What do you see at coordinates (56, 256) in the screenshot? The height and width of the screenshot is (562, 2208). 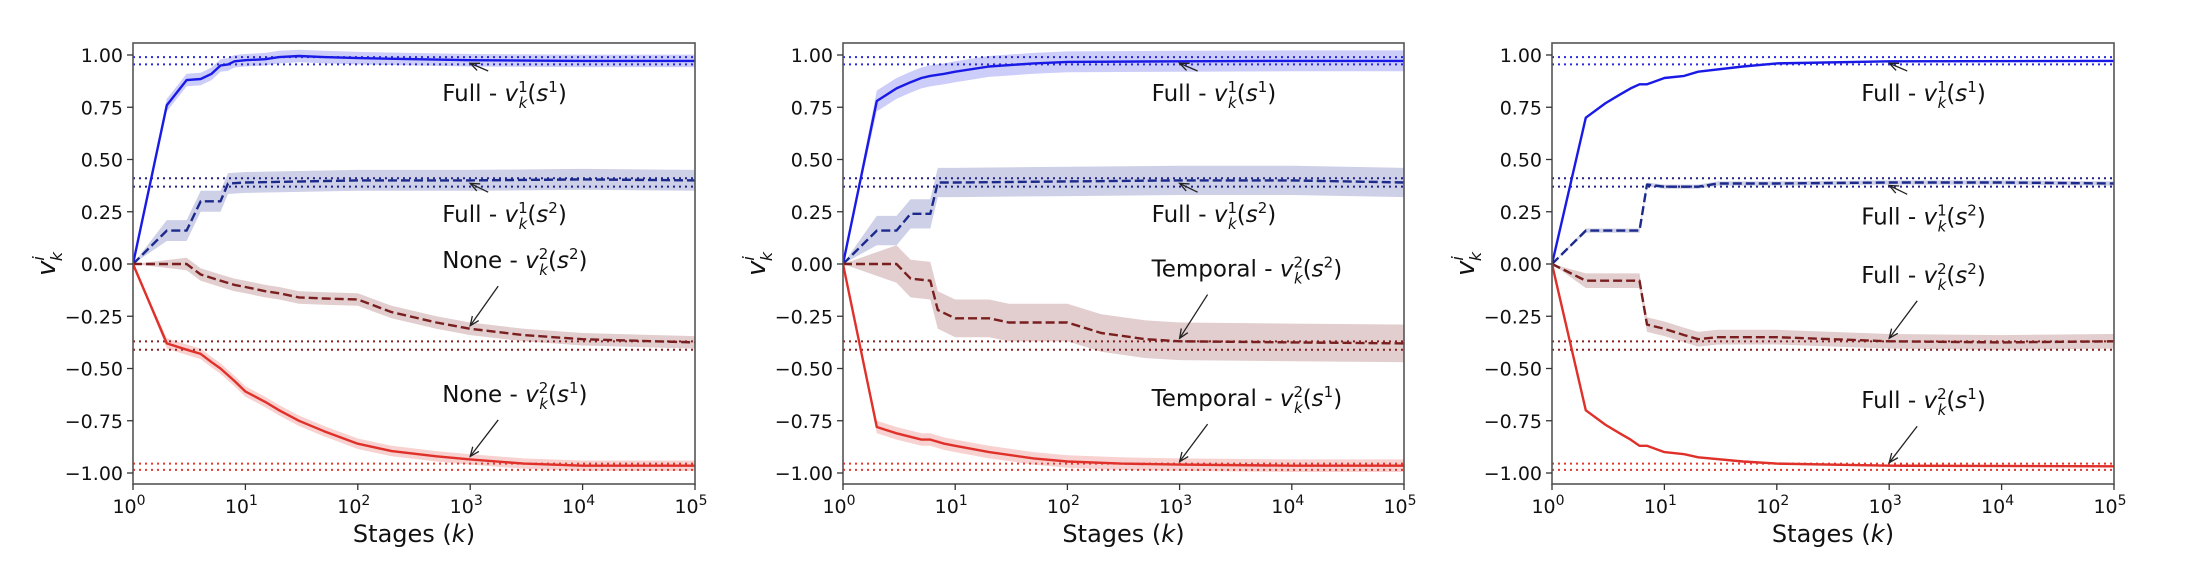 I see `y-label-sub: k` at bounding box center [56, 256].